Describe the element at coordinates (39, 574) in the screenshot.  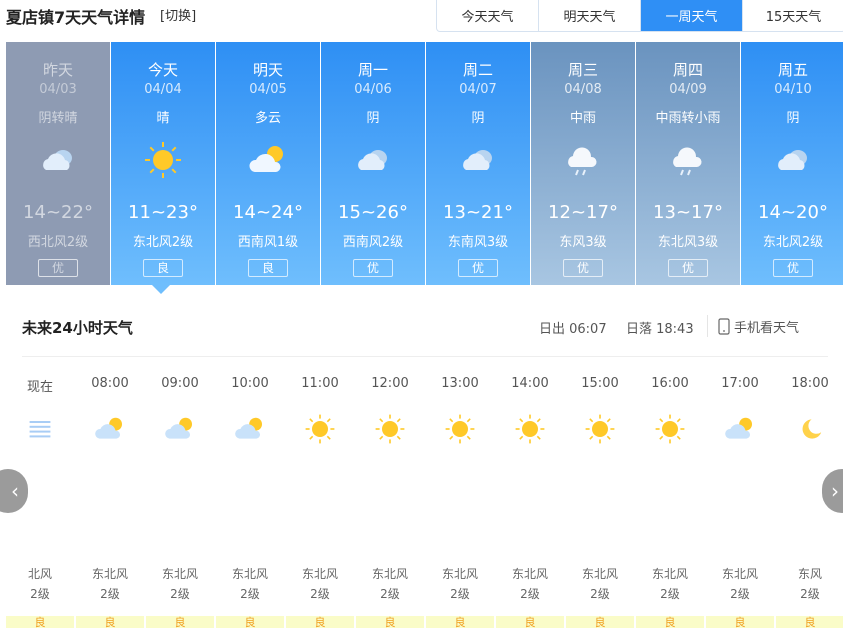
I see `hour-wind: 北风` at that location.